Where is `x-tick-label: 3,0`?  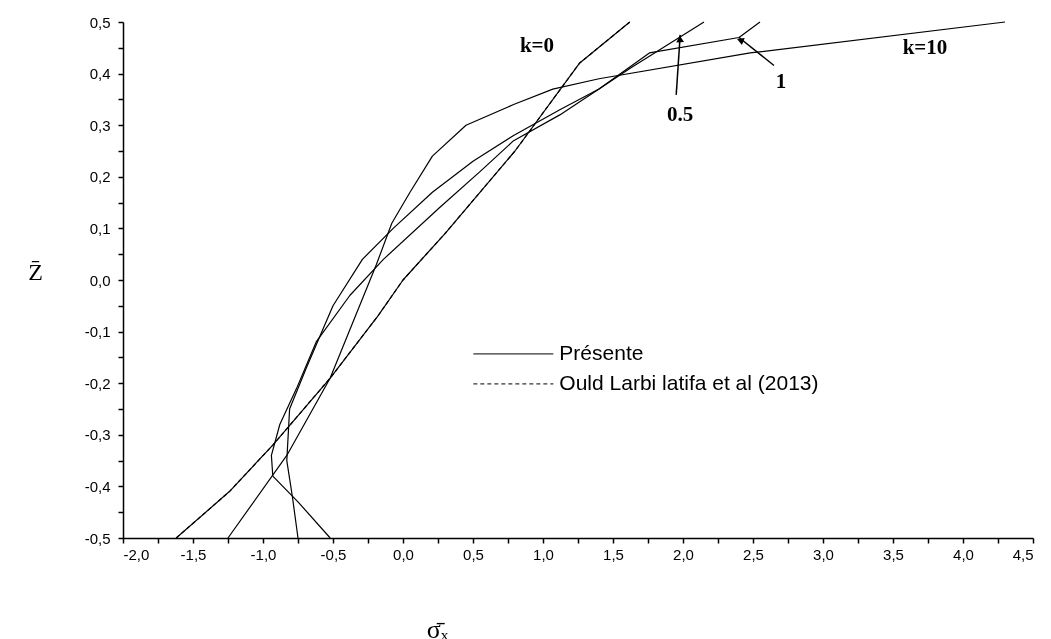 x-tick-label: 3,0 is located at coordinates (823, 554).